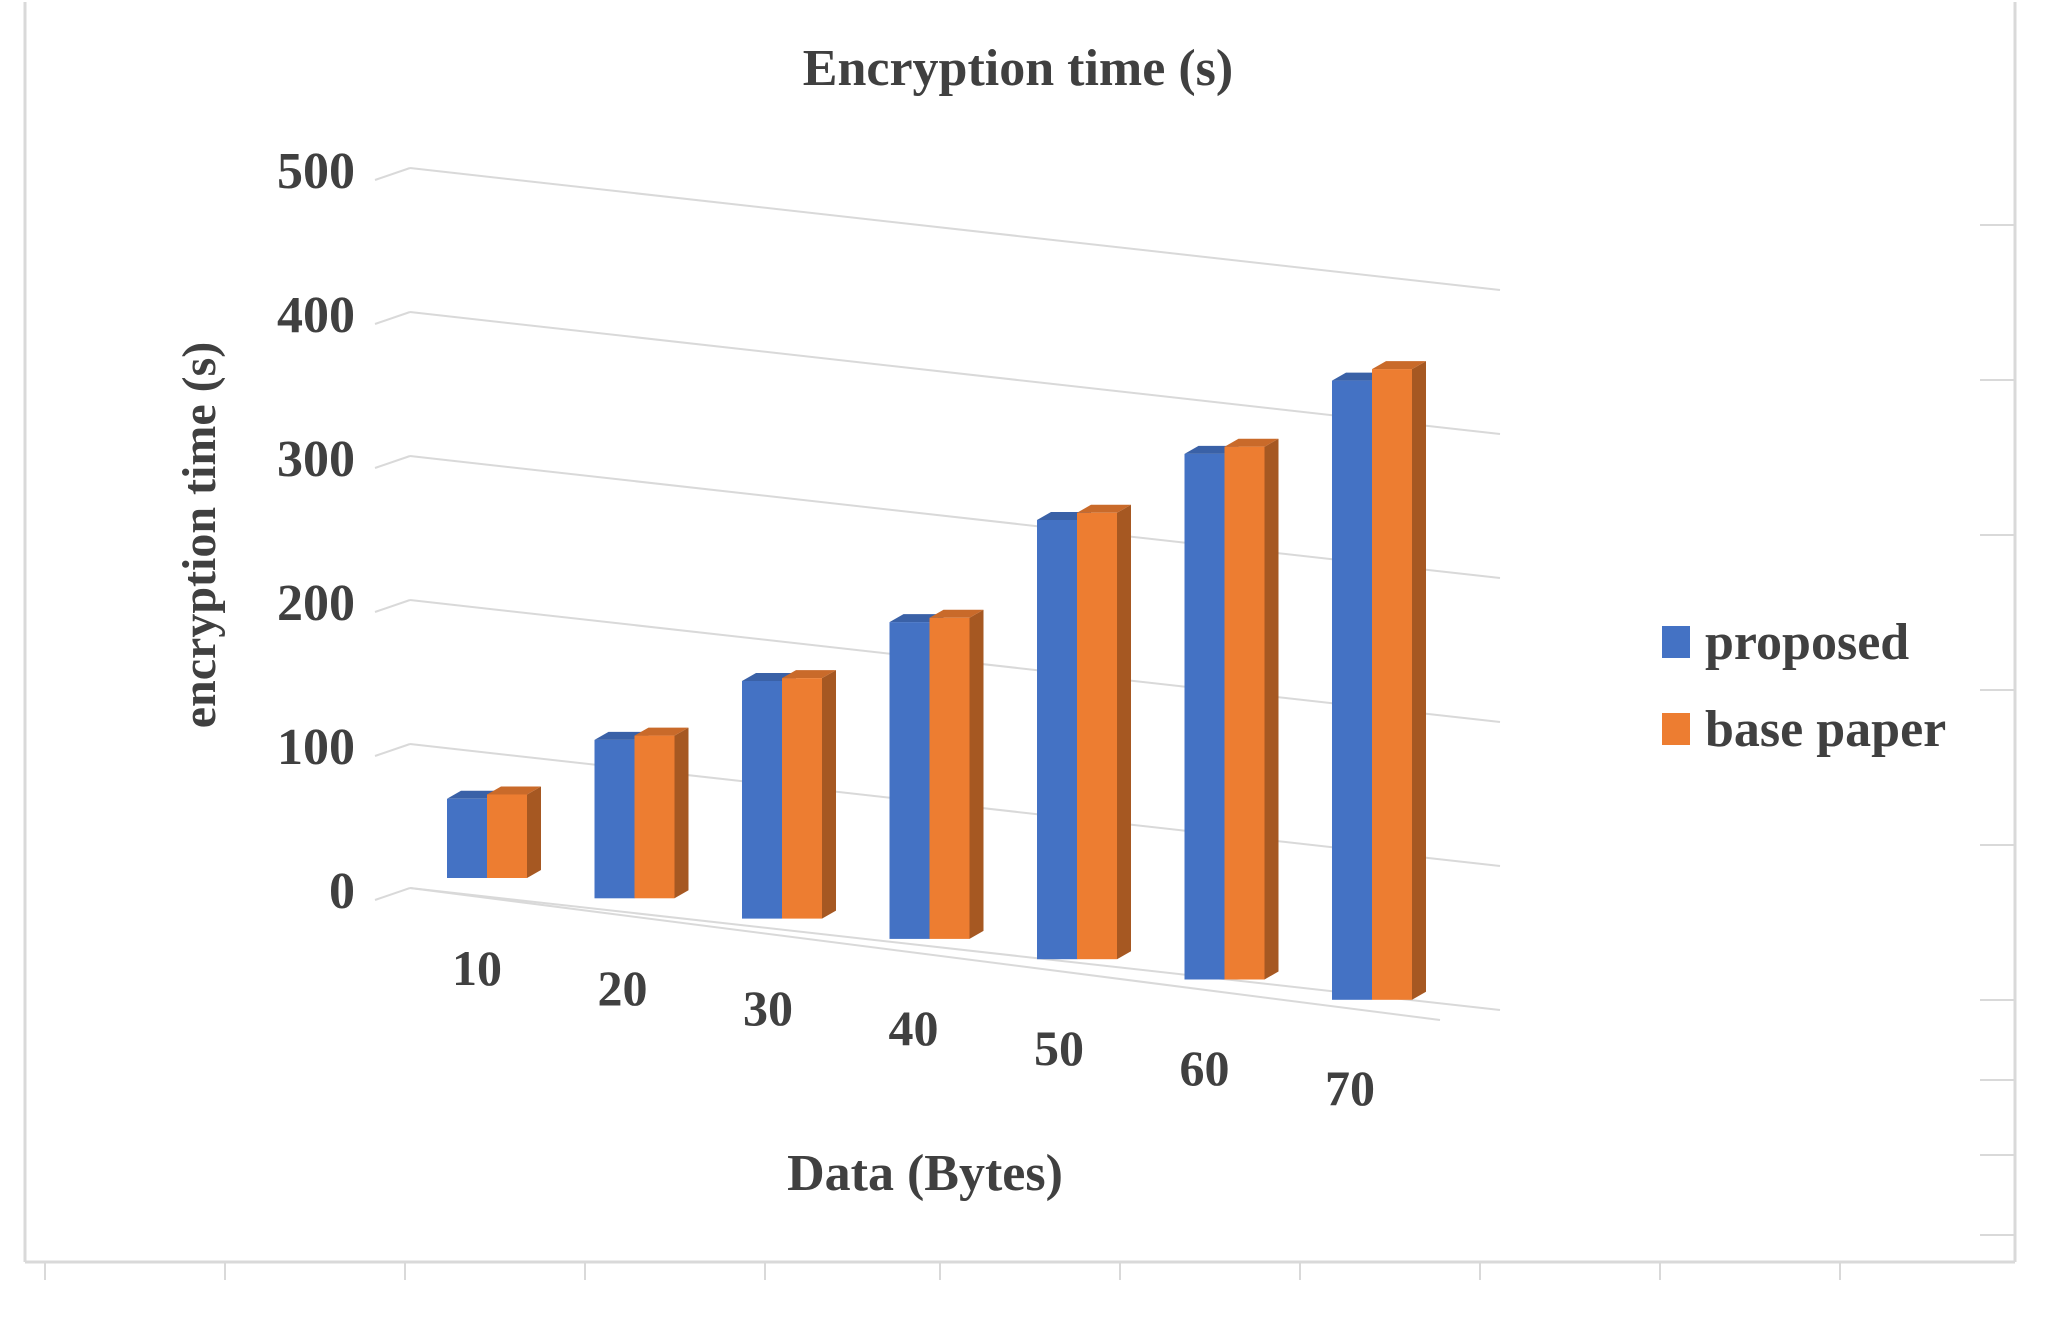 This screenshot has height=1319, width=2048. I want to click on legend-item: base paper, so click(1804, 729).